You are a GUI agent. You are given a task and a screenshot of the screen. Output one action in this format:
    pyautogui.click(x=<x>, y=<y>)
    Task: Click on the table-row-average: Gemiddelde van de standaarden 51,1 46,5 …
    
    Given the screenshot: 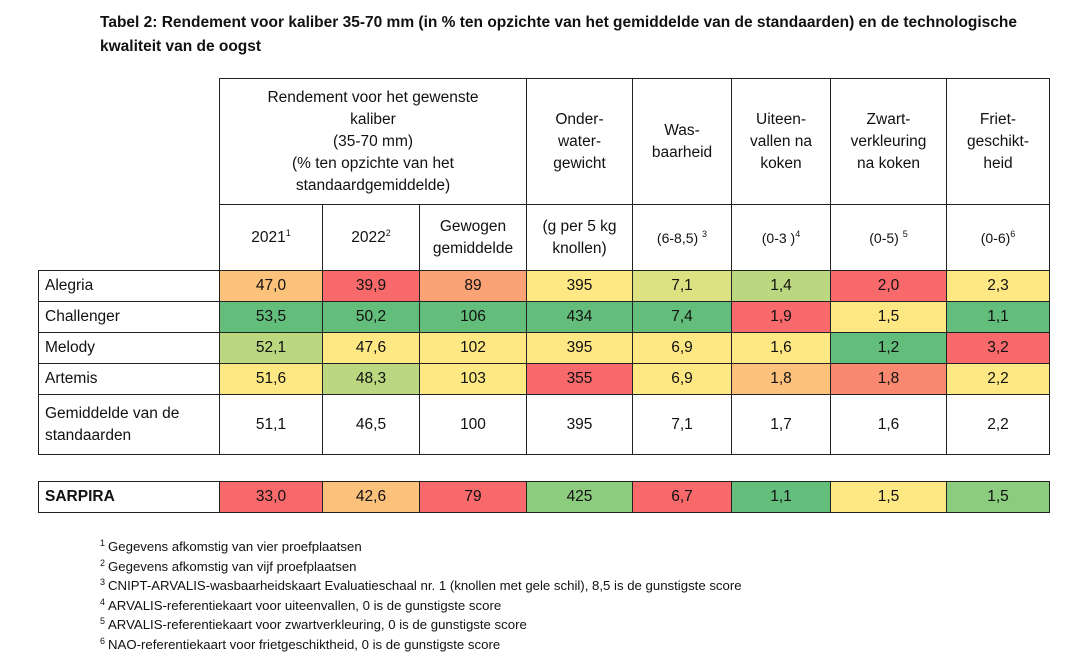 What is the action you would take?
    pyautogui.click(x=544, y=424)
    